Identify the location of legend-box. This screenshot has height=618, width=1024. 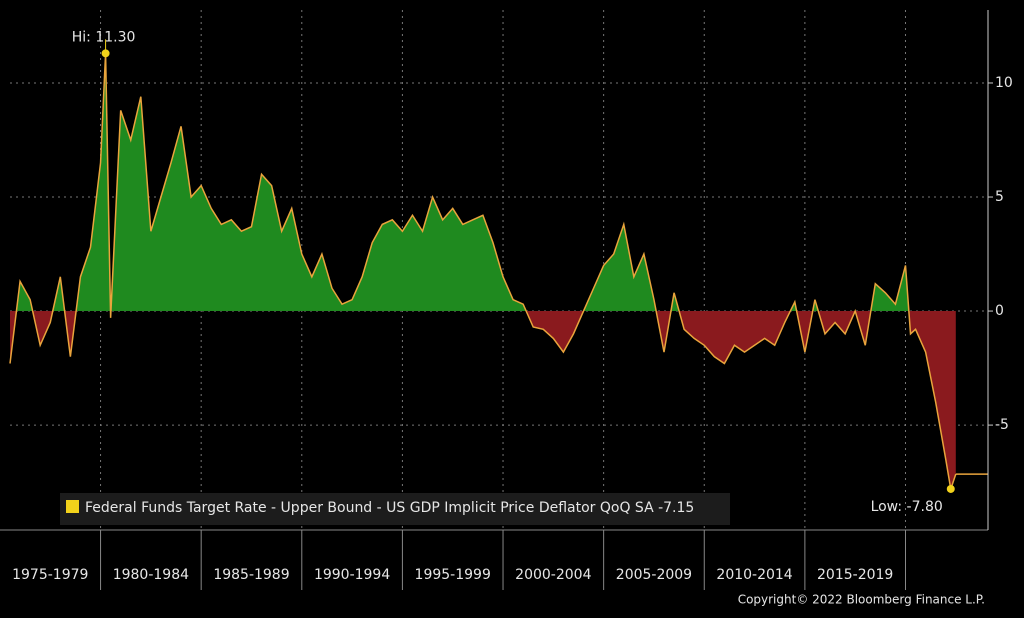
(395, 509).